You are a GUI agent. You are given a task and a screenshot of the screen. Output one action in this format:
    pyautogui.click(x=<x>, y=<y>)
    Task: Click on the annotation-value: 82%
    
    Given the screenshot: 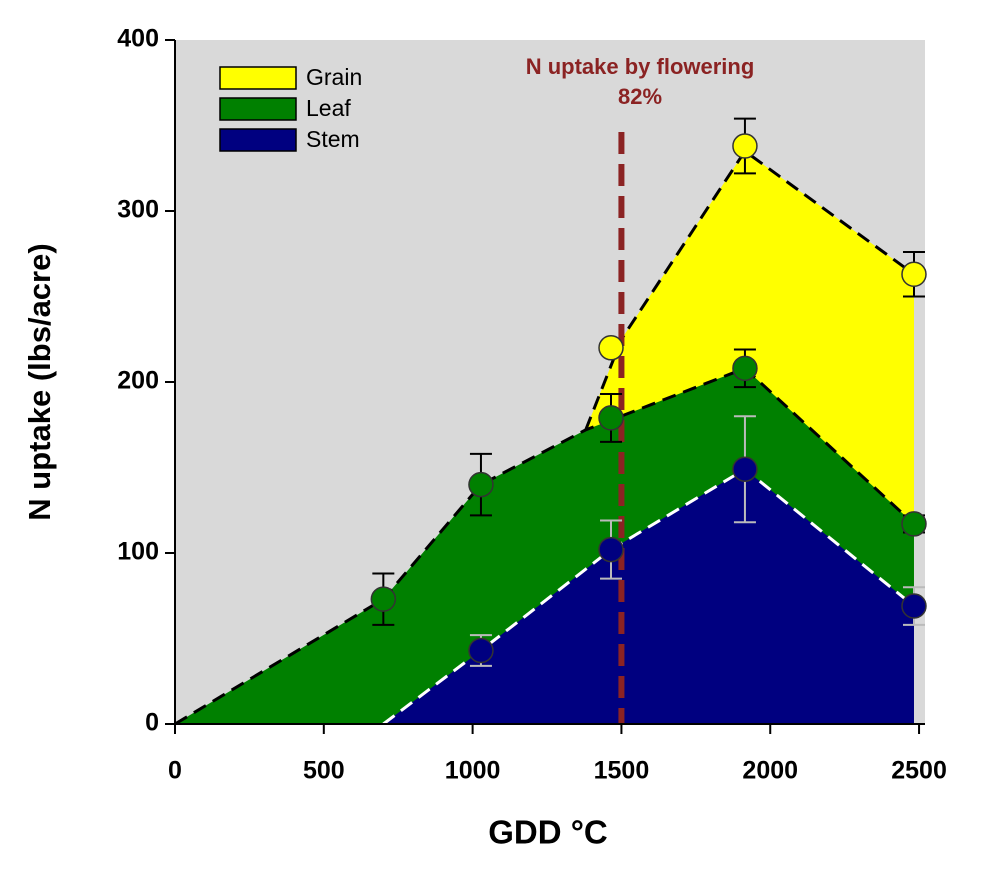 What is the action you would take?
    pyautogui.click(x=640, y=96)
    